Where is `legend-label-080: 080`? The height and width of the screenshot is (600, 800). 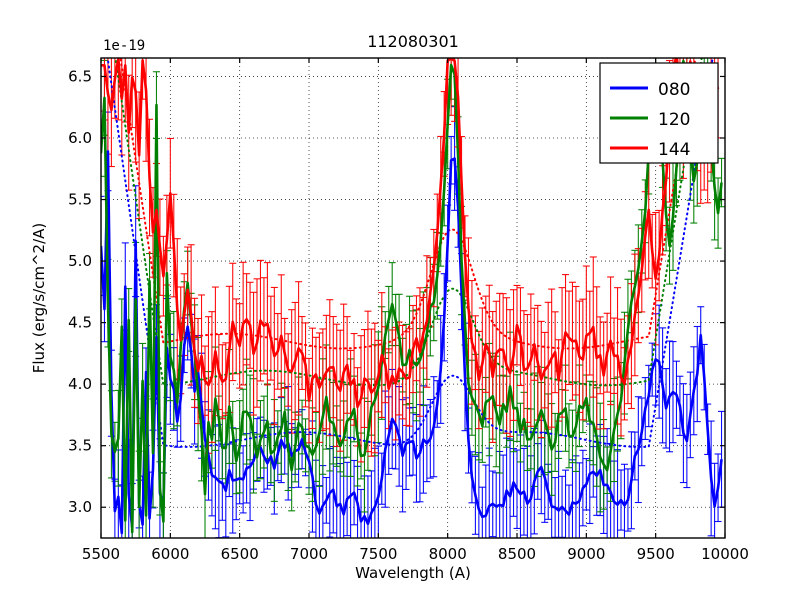
legend-label-080: 080 is located at coordinates (674, 90).